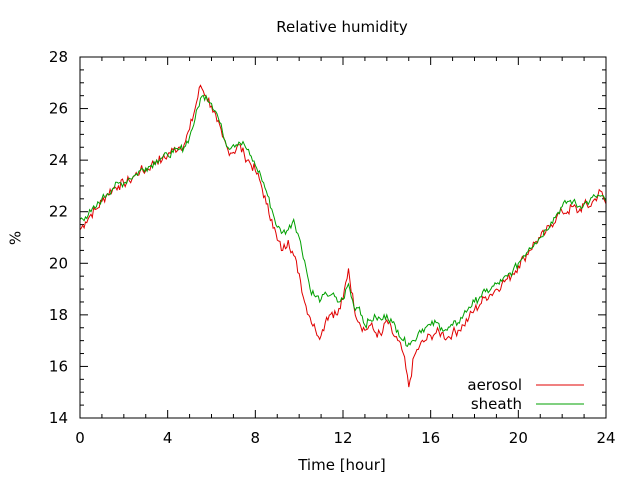 This screenshot has height=480, width=640. Describe the element at coordinates (605, 438) in the screenshot. I see `x-tick-label: 24` at that location.